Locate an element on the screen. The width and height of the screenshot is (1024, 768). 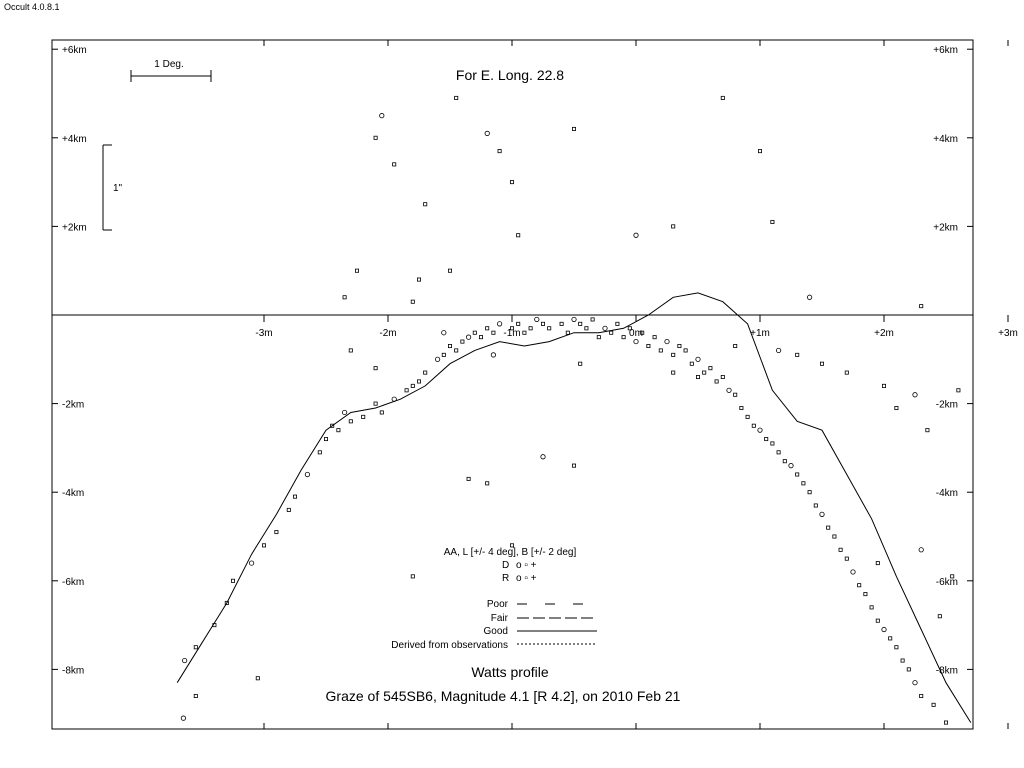
y-tick-label-right: -8km is located at coordinates (947, 670).